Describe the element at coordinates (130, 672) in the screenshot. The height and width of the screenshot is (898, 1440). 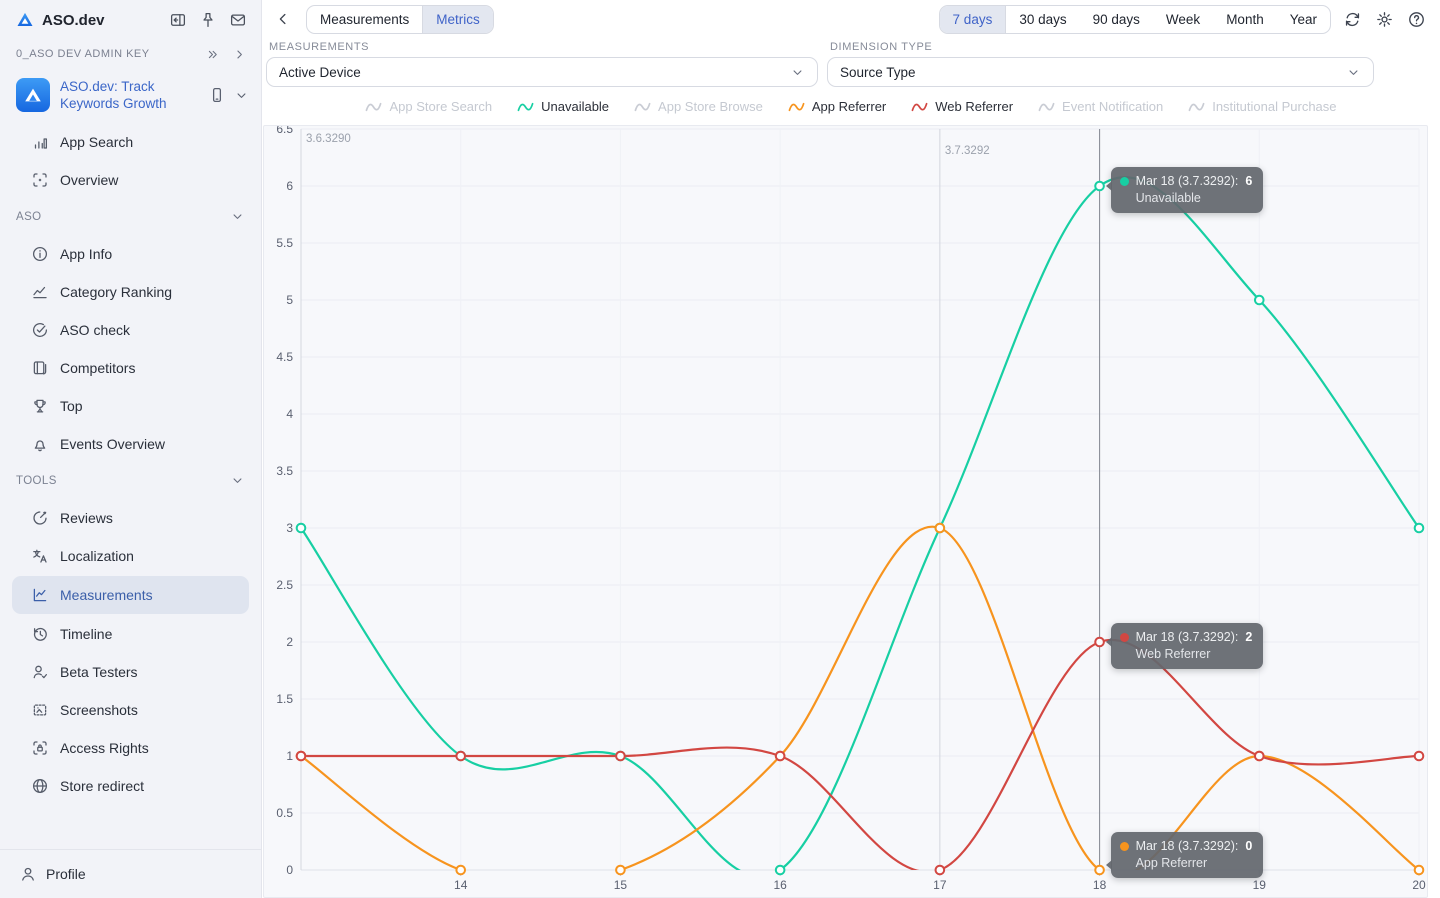
I see `sidebar-item-beta-testers: Beta Testers` at that location.